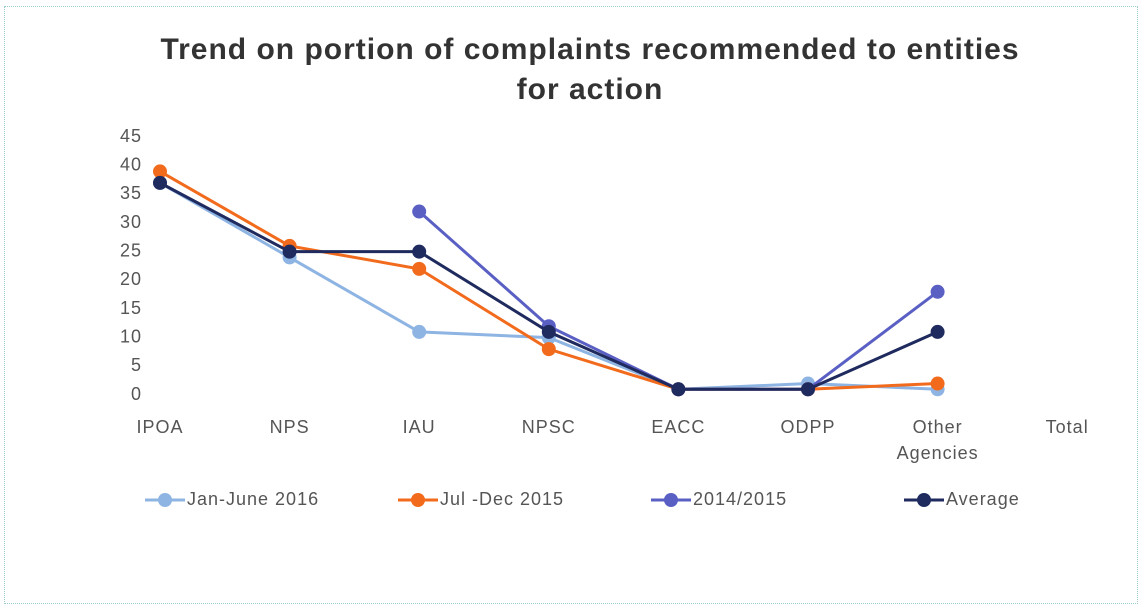 This screenshot has width=1144, height=610. I want to click on legend-label: Jul -Dec 2015, so click(502, 499).